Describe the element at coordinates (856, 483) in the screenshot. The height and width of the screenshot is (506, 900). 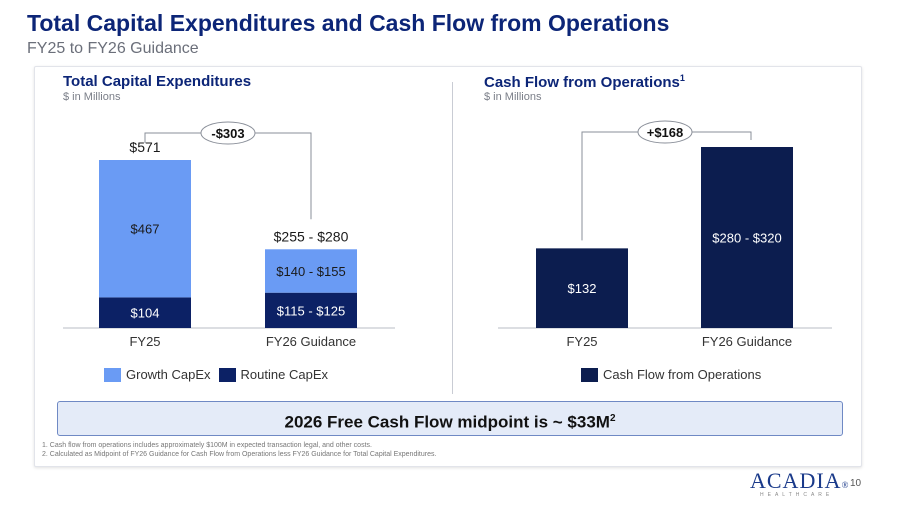
I see `page-number: 10` at that location.